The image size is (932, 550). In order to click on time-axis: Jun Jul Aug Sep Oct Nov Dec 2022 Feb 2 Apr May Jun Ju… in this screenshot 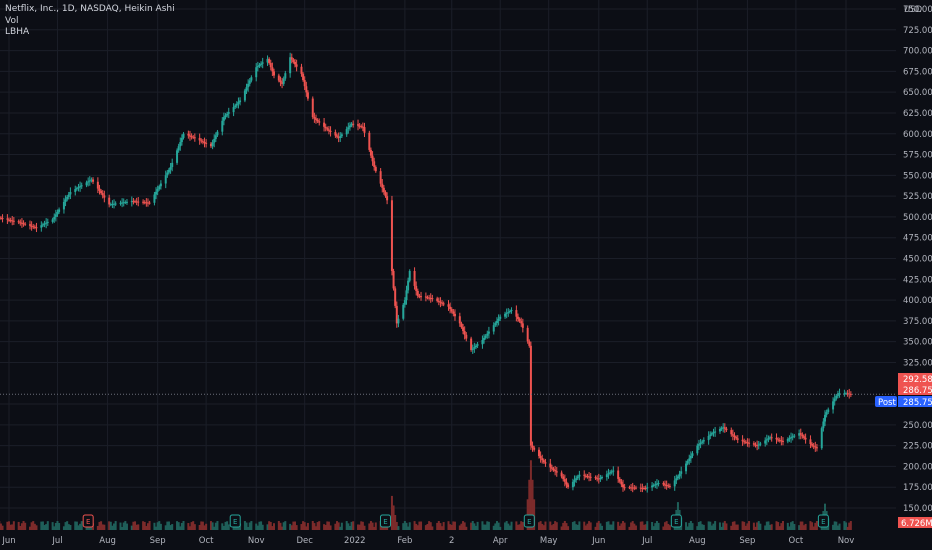, I will do `click(427, 541)`.